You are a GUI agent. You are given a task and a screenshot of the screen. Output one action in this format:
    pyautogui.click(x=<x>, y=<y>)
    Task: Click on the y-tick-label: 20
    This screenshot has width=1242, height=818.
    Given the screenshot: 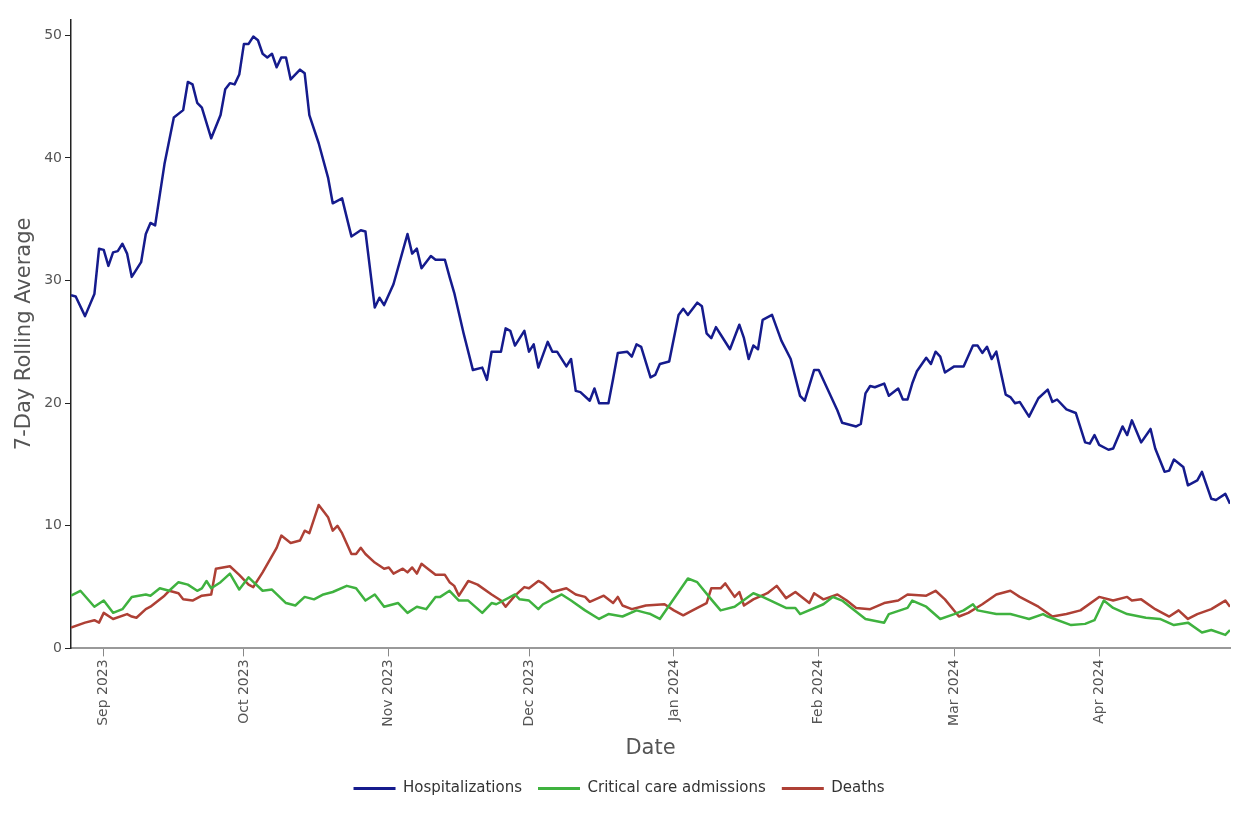 What is the action you would take?
    pyautogui.click(x=53, y=401)
    